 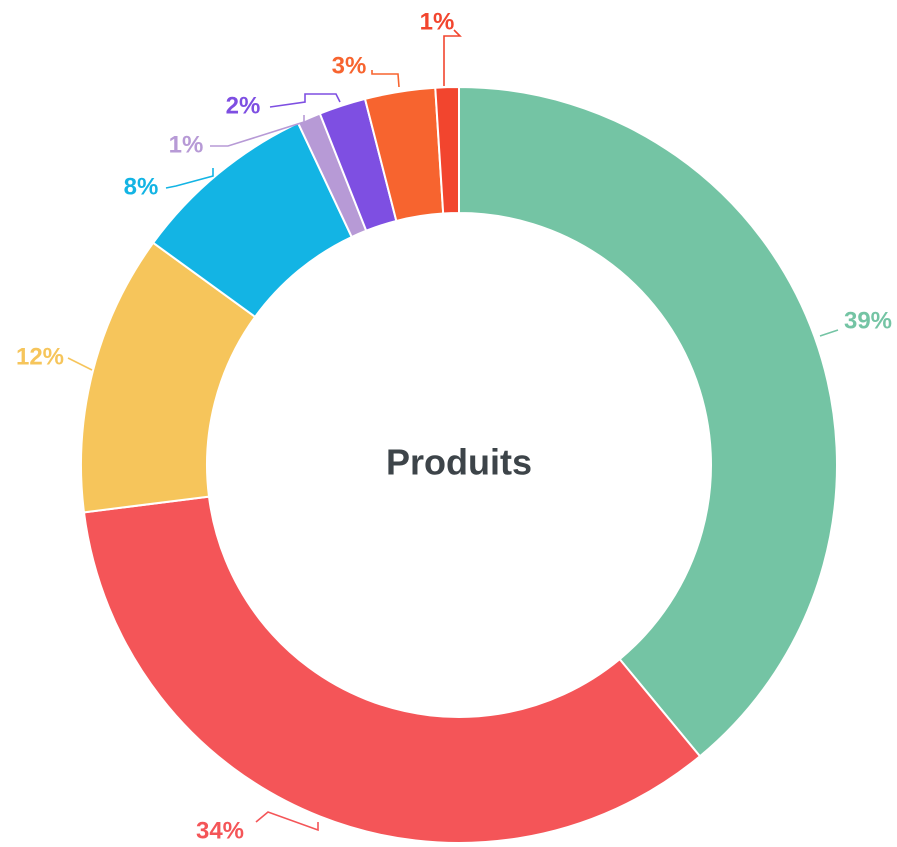 What do you see at coordinates (243, 105) in the screenshot?
I see `slice-percentage-label: 2%` at bounding box center [243, 105].